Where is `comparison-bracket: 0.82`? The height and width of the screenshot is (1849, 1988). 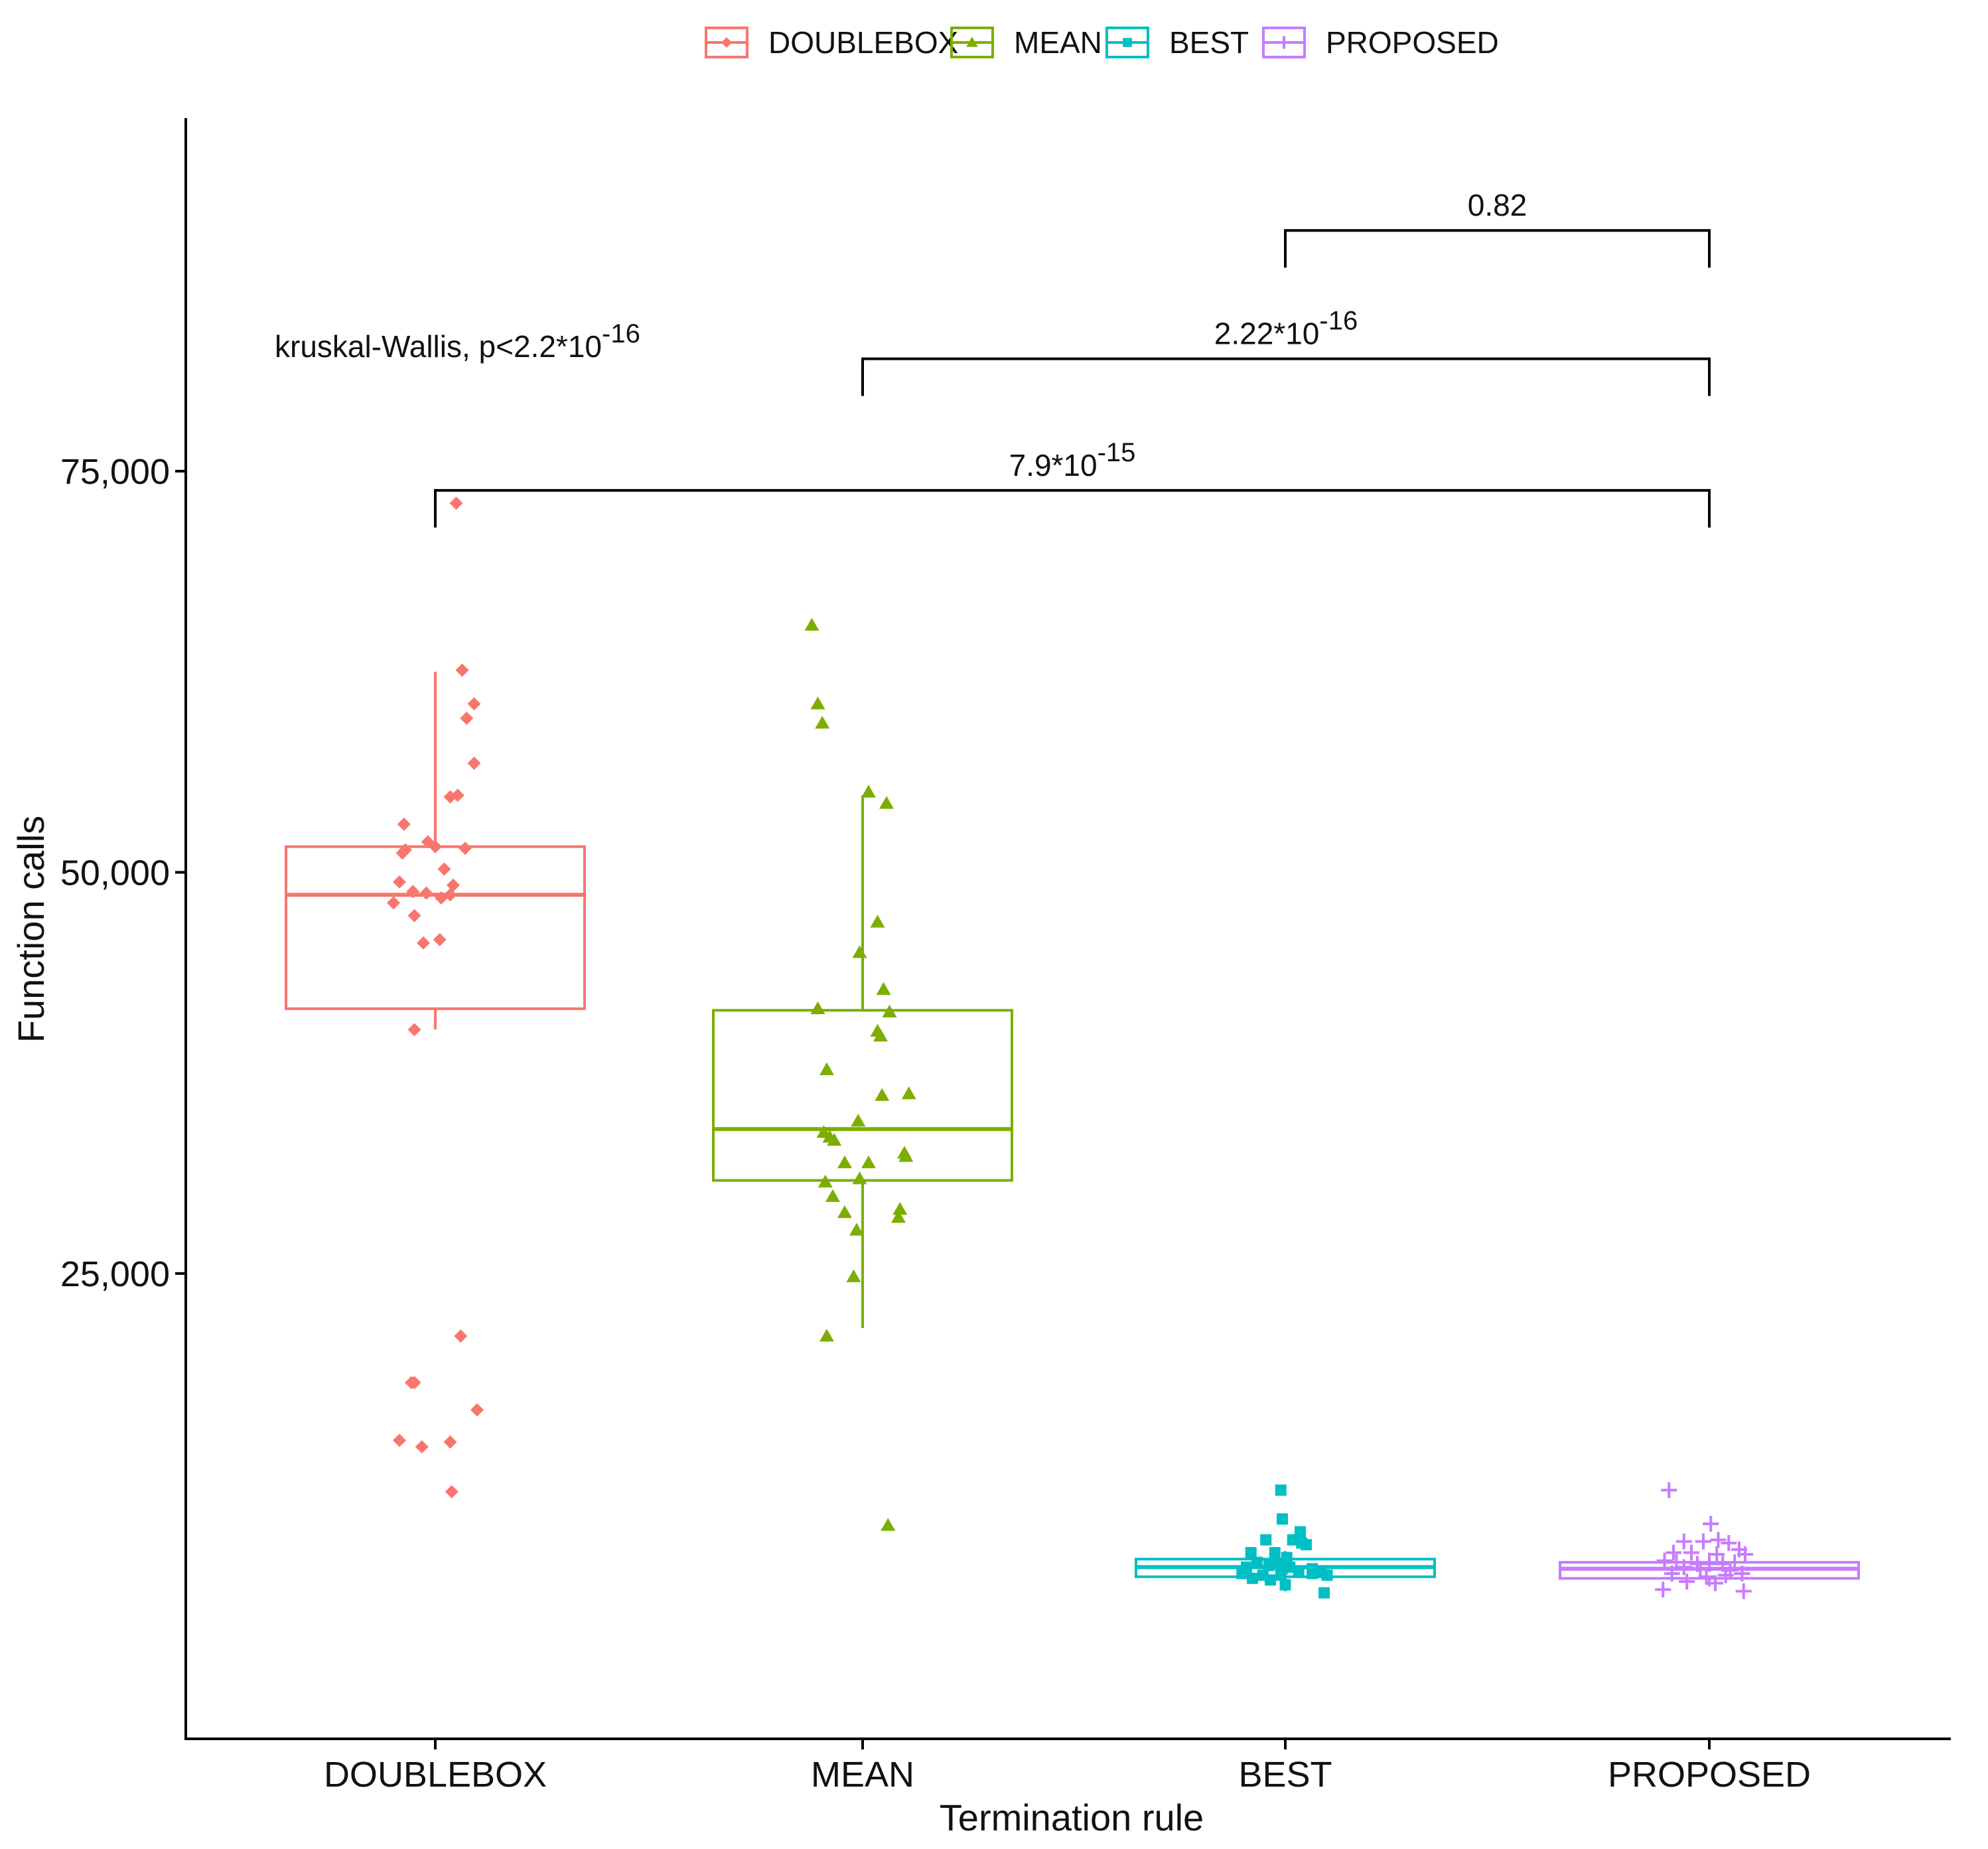 comparison-bracket: 0.82 is located at coordinates (1497, 228).